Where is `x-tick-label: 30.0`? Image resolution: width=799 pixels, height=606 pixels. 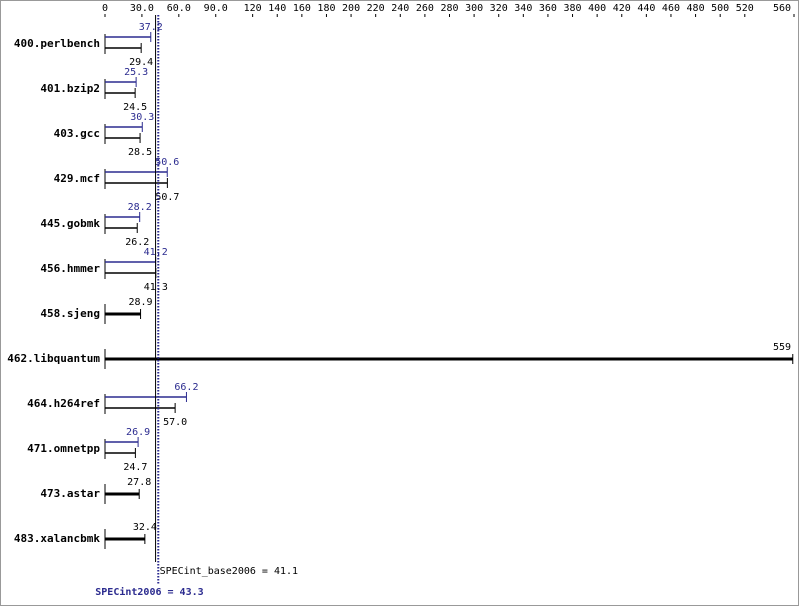
x-tick-label: 30.0 is located at coordinates (142, 8).